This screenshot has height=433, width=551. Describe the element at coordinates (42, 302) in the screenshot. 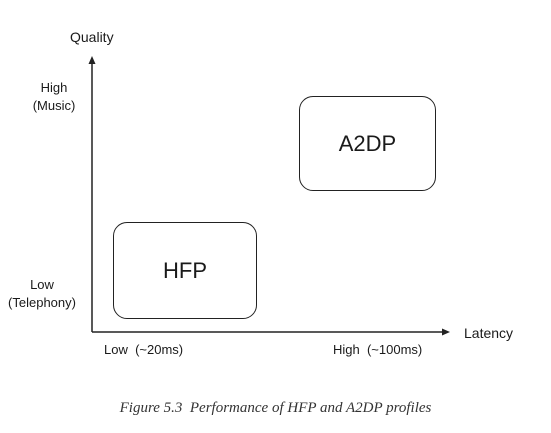

I see `y-low-label-line2: (Telephony)` at that location.